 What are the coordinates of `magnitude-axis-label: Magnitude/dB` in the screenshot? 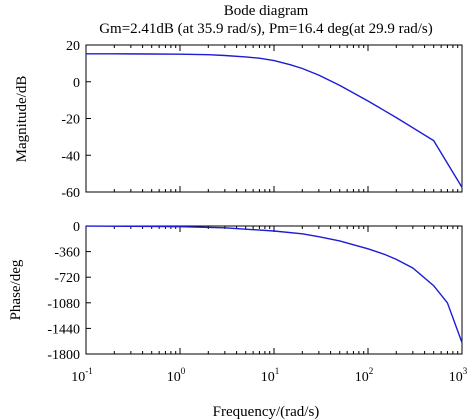 It's located at (22, 119).